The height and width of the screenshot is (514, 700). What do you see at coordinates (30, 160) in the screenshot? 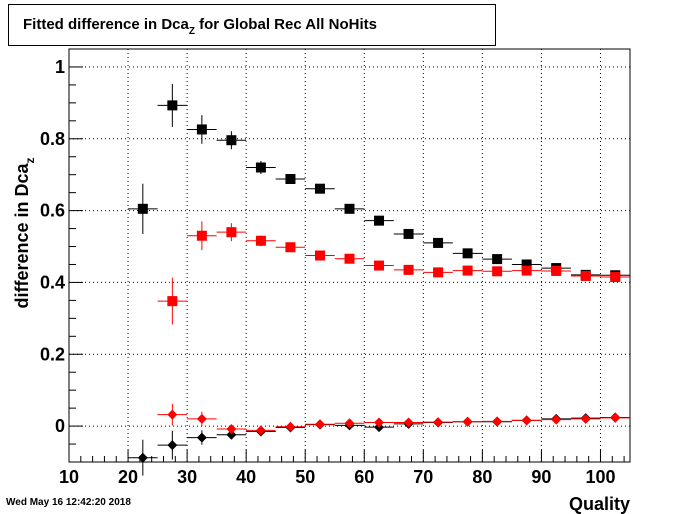
I see `y-axis-title-sub: z` at bounding box center [30, 160].